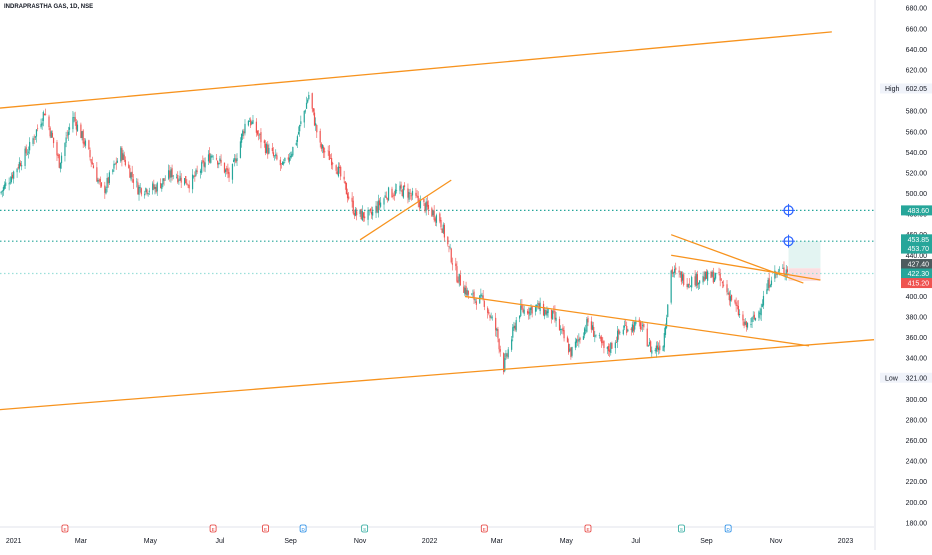 The image size is (932, 555). What do you see at coordinates (919, 249) in the screenshot?
I see `price-tag: 453.70` at bounding box center [919, 249].